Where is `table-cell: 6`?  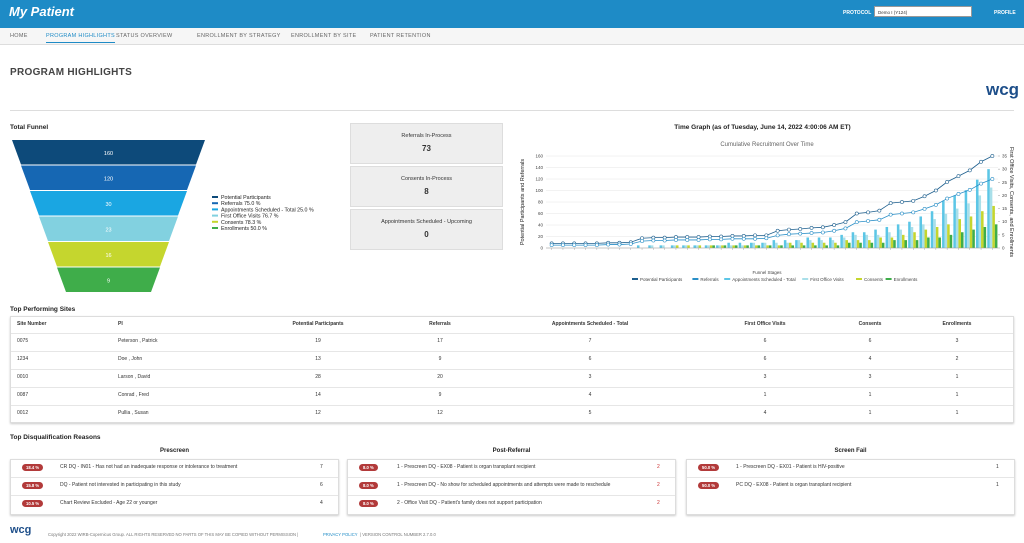 table-cell: 6 is located at coordinates (590, 359).